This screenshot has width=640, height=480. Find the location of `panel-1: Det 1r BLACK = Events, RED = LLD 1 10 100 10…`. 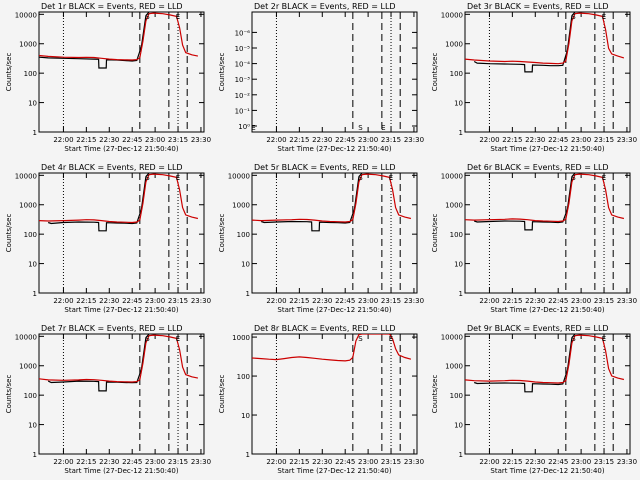

panel-1: Det 1r BLACK = Events, RED = LLD 1 10 100 10… is located at coordinates (108, 77).